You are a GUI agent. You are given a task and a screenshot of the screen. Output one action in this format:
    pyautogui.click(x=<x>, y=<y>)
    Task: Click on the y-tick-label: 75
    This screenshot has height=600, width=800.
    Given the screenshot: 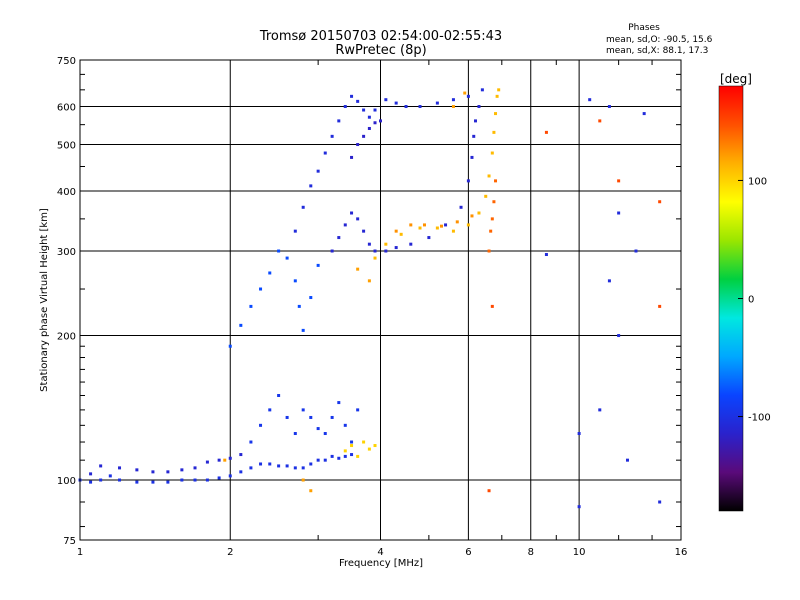 What is the action you would take?
    pyautogui.click(x=69, y=541)
    